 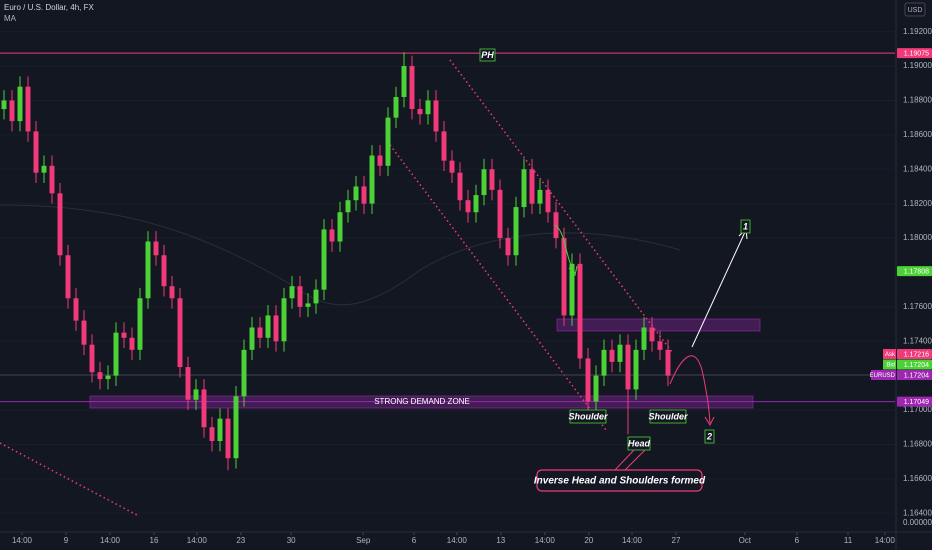 I want to click on price-label: 1.17216, so click(x=916, y=354).